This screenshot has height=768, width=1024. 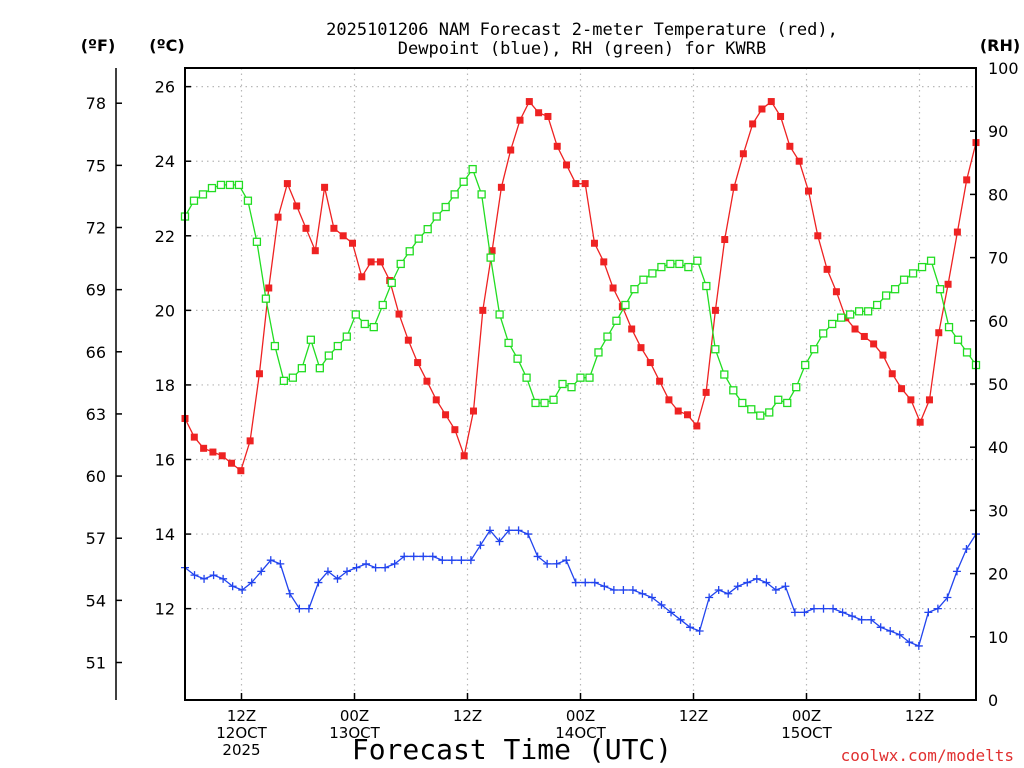 I want to click on rh-tick-label: 0, so click(x=993, y=700).